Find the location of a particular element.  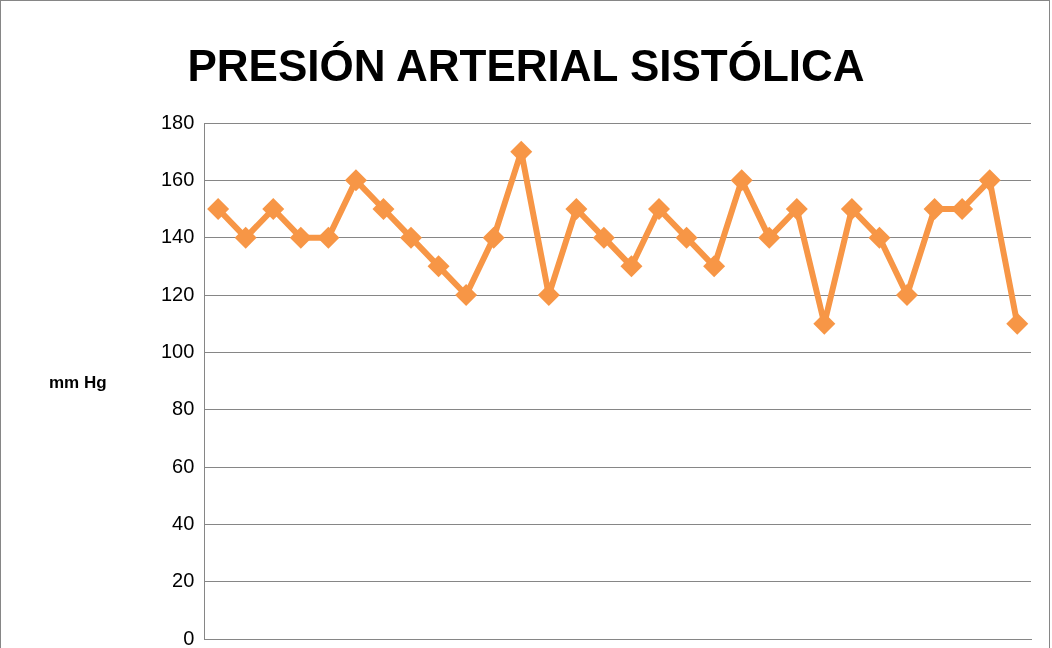

y-tick-label: 0 is located at coordinates (189, 637).